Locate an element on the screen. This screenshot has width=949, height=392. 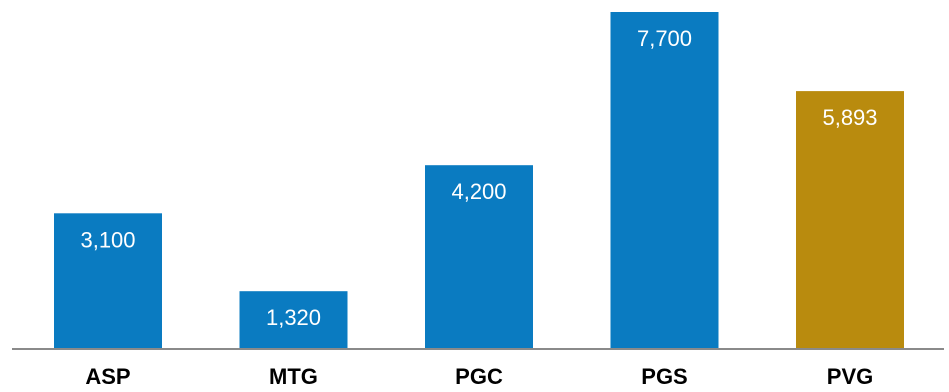
category-label-pvg: PVG is located at coordinates (850, 376).